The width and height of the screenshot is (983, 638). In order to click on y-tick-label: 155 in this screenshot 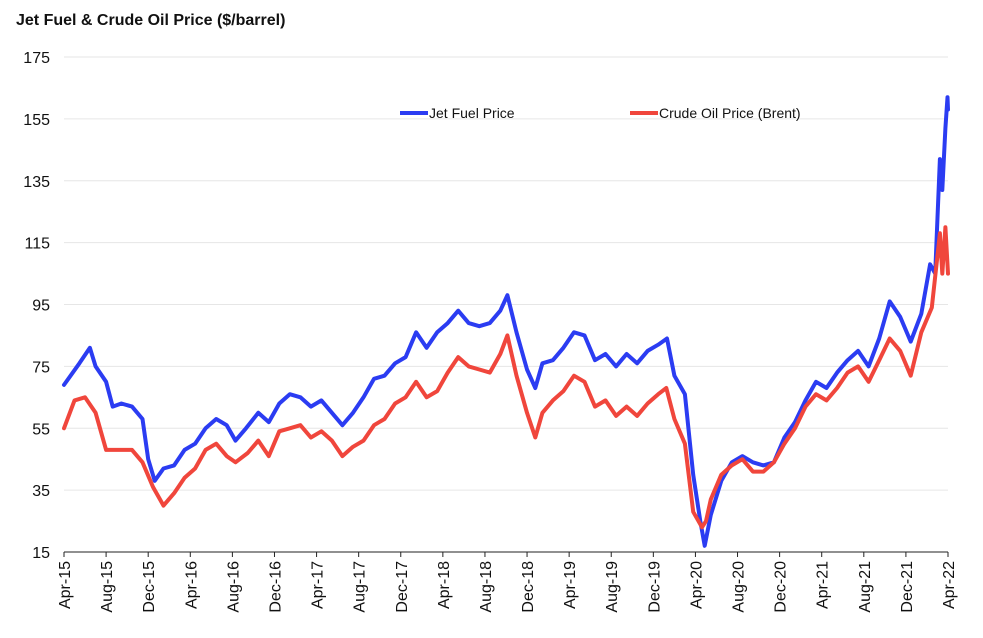, I will do `click(36, 120)`.